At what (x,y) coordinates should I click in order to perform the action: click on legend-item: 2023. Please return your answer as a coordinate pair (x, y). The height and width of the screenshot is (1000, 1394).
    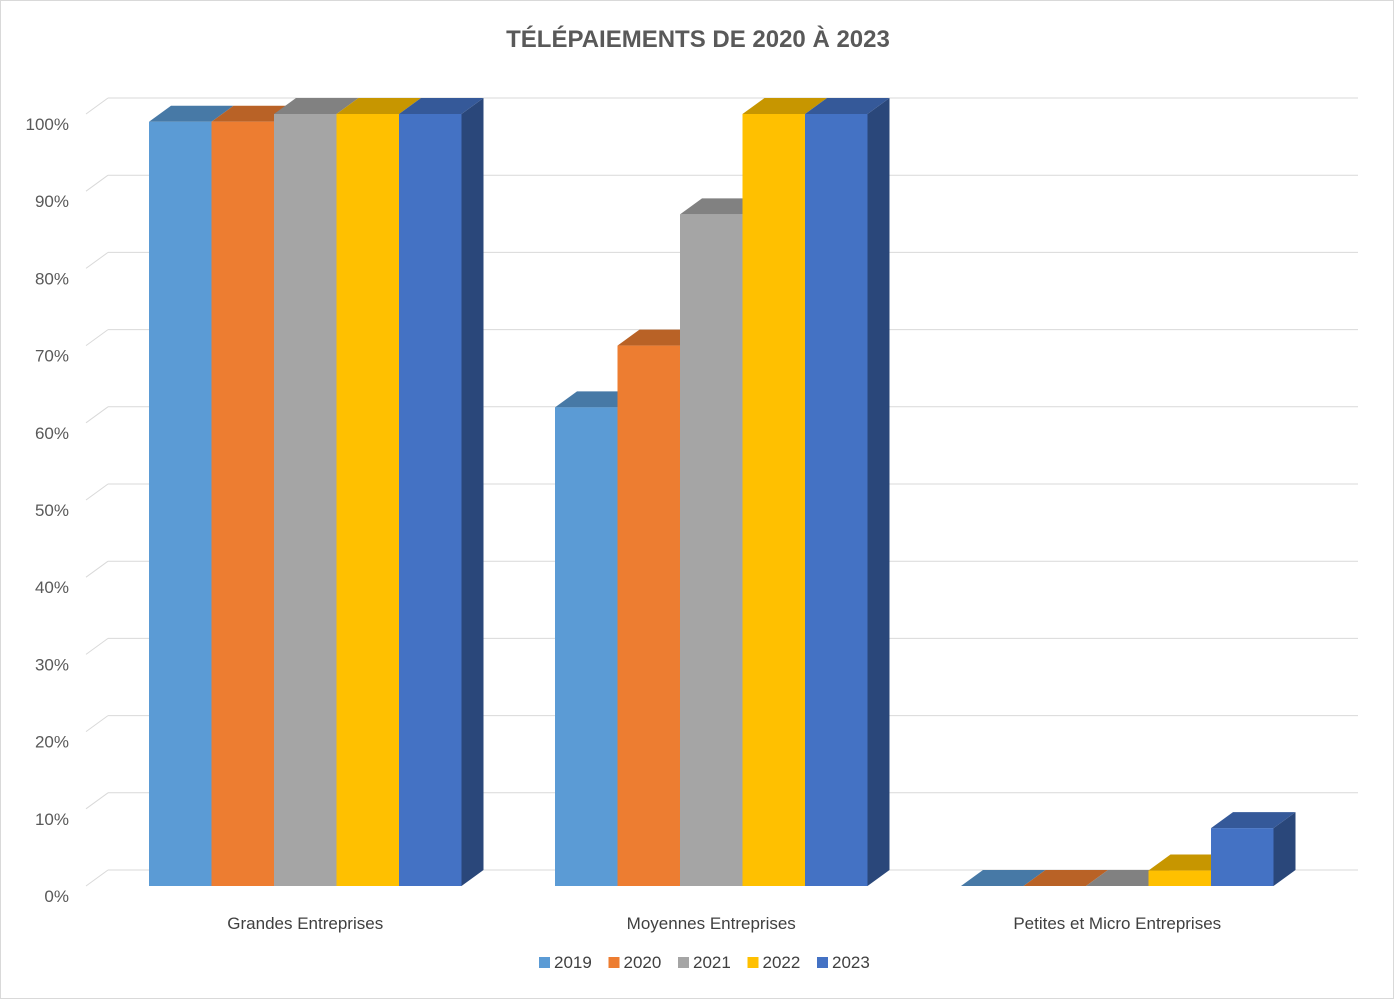
    Looking at the image, I should click on (843, 962).